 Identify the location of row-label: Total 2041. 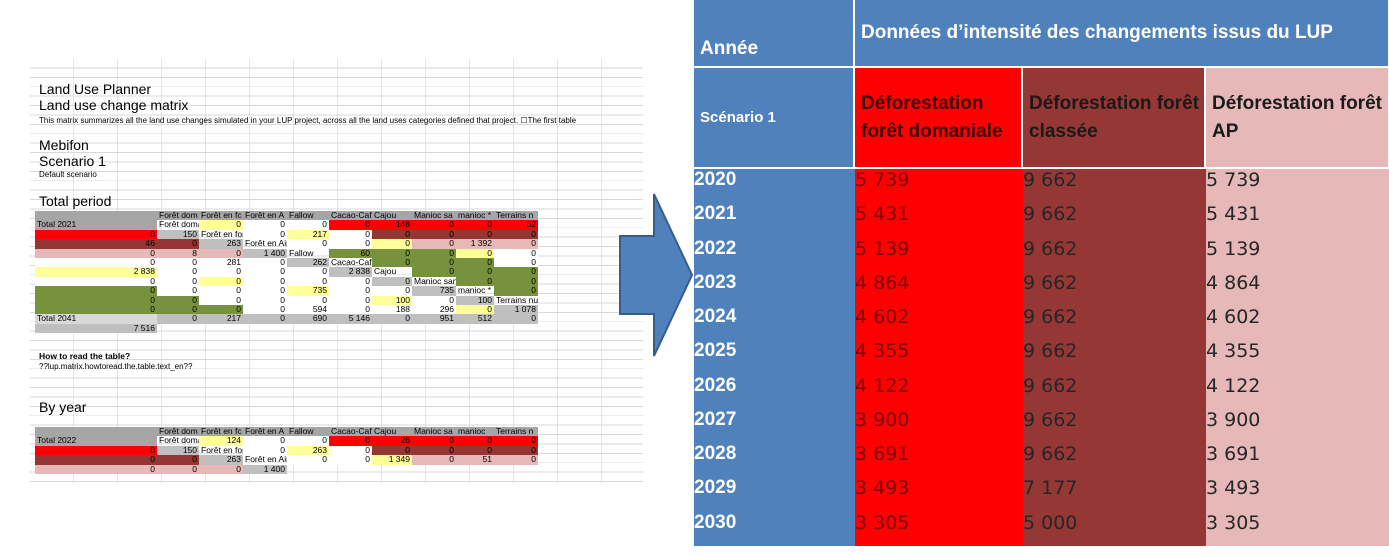
(96, 319).